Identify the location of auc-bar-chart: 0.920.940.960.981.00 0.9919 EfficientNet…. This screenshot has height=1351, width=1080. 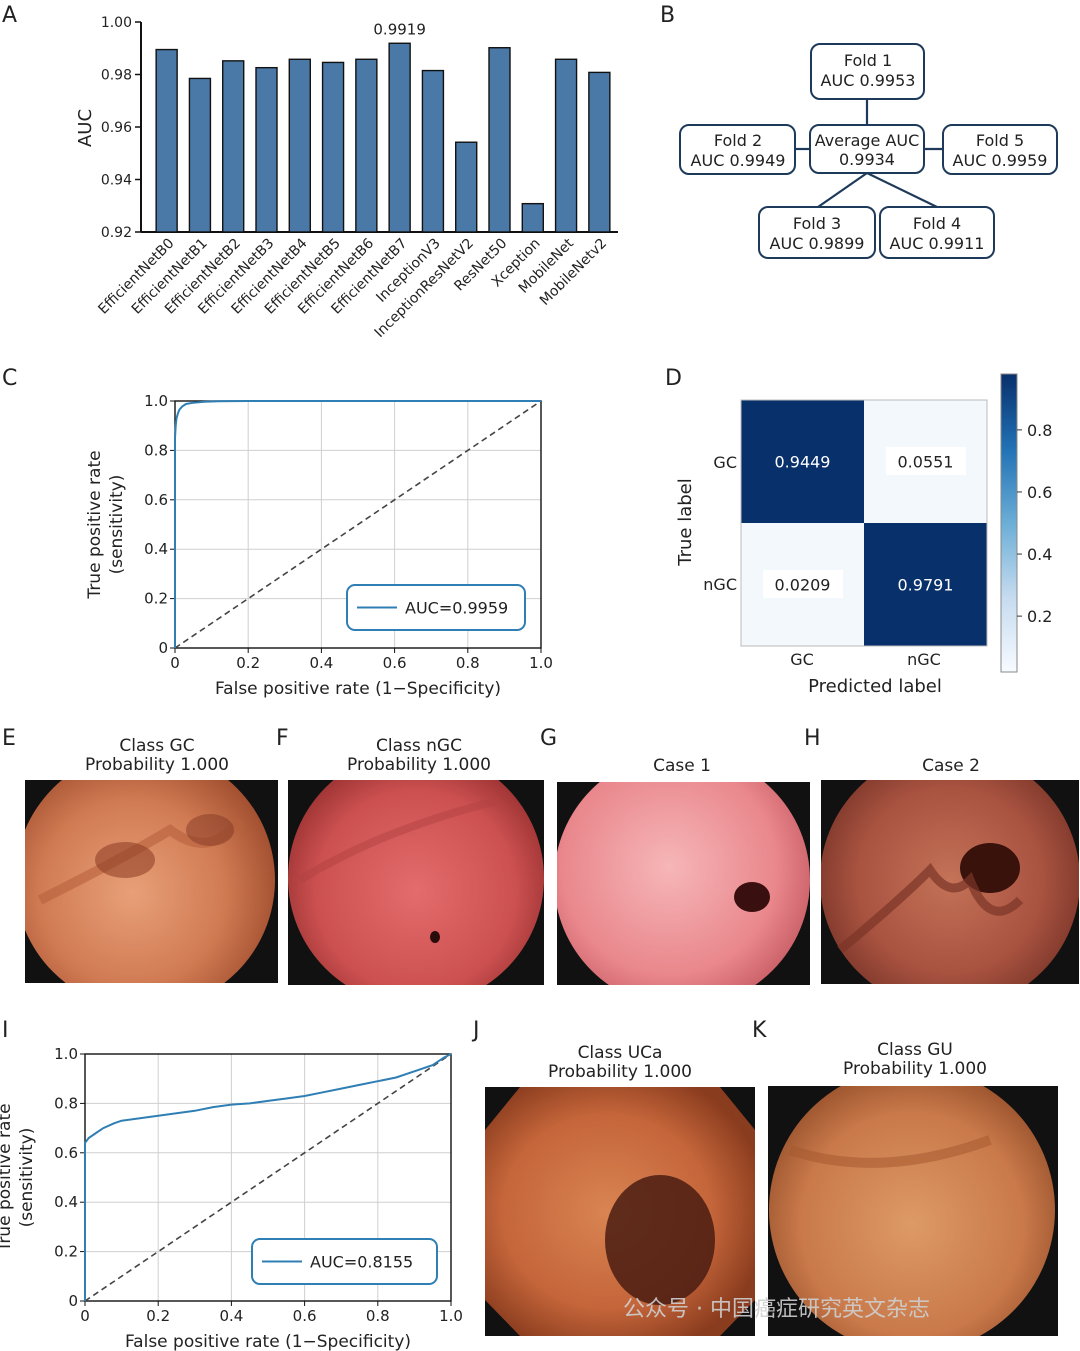
(346, 178).